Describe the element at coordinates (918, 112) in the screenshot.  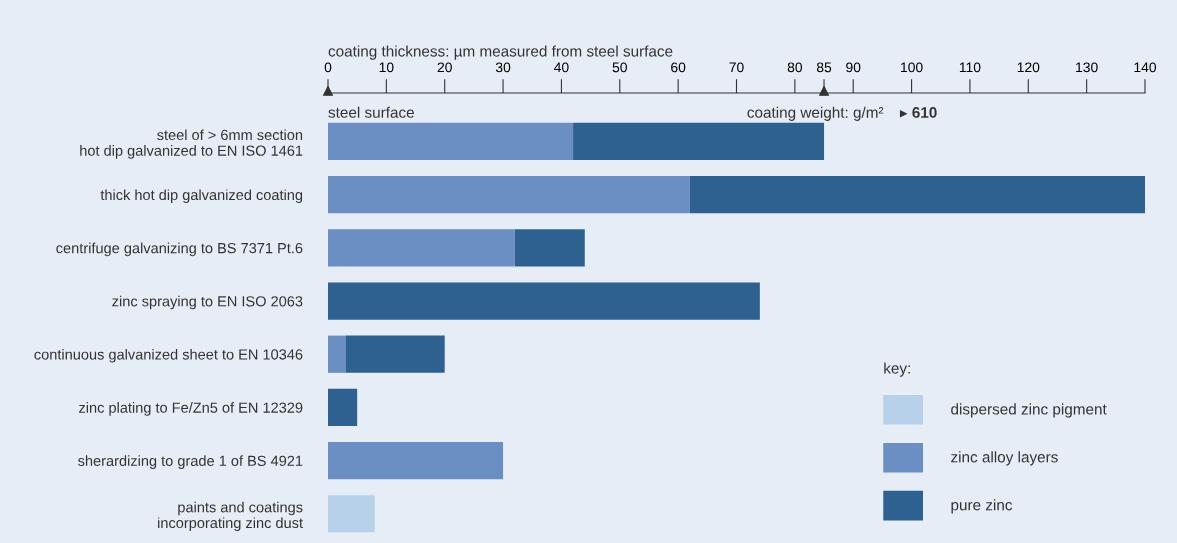
I see `annotation: ▸ 610` at that location.